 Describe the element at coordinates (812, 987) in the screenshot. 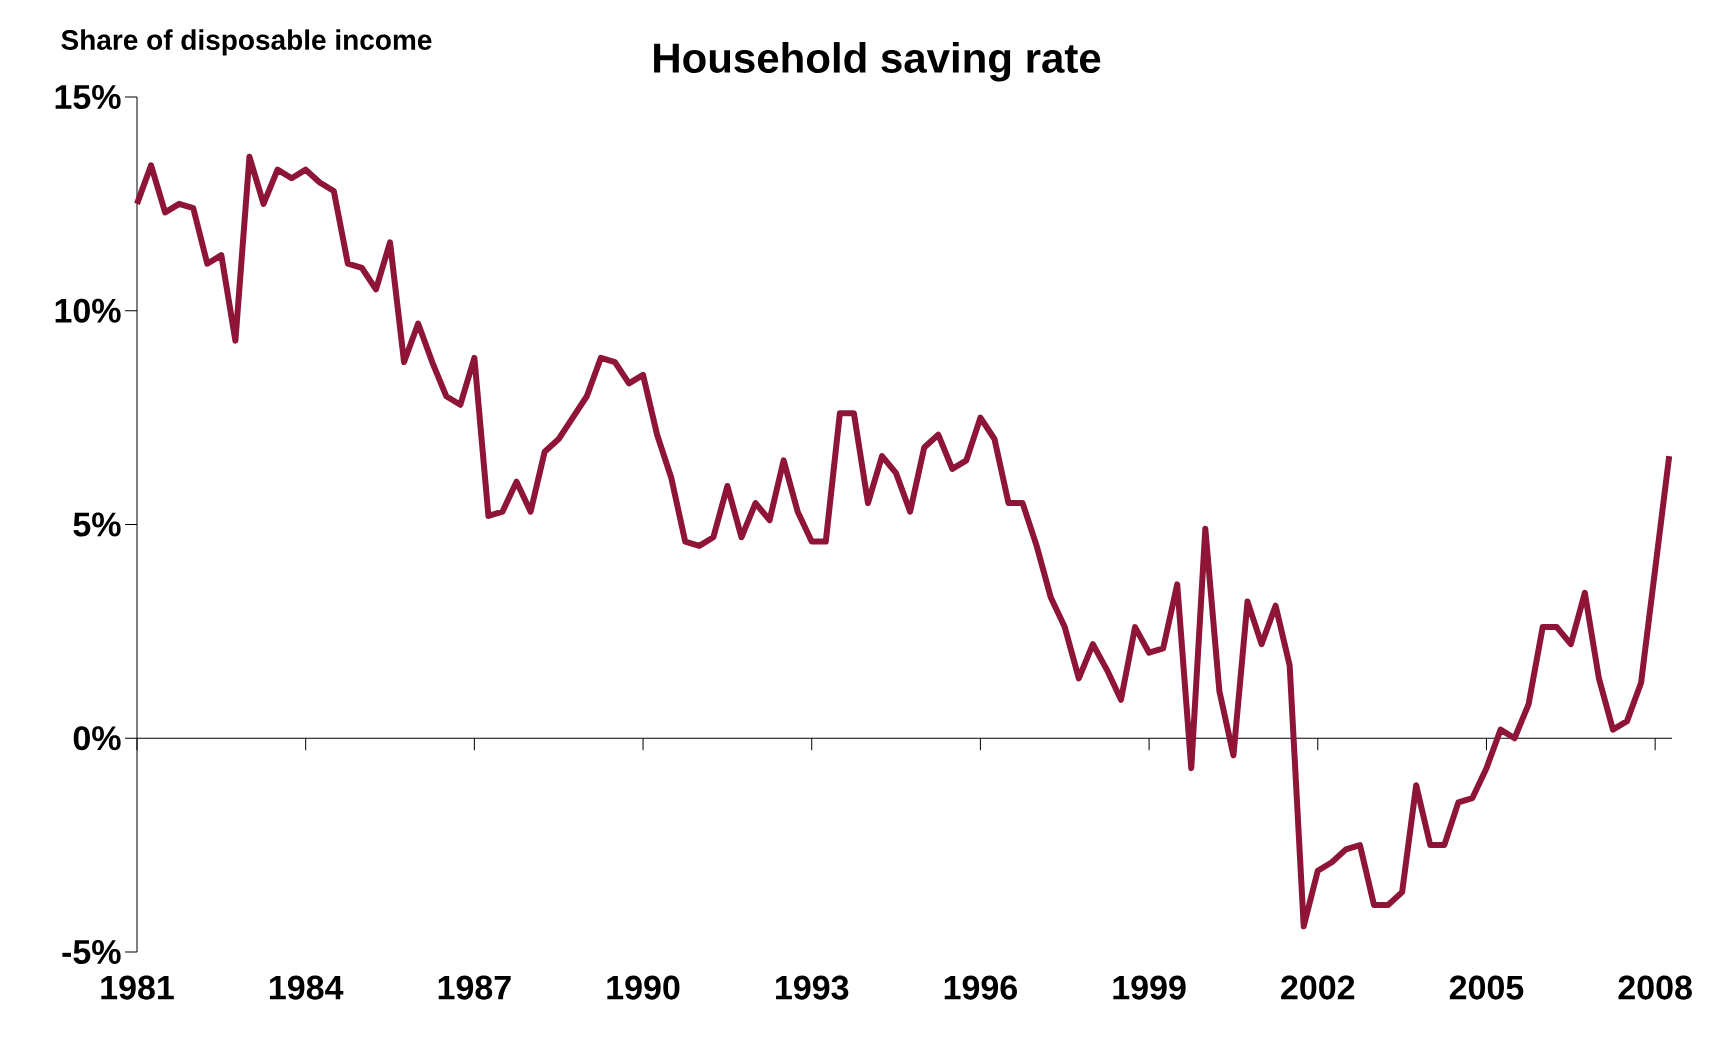

I see `x-tick-label: 1993` at that location.